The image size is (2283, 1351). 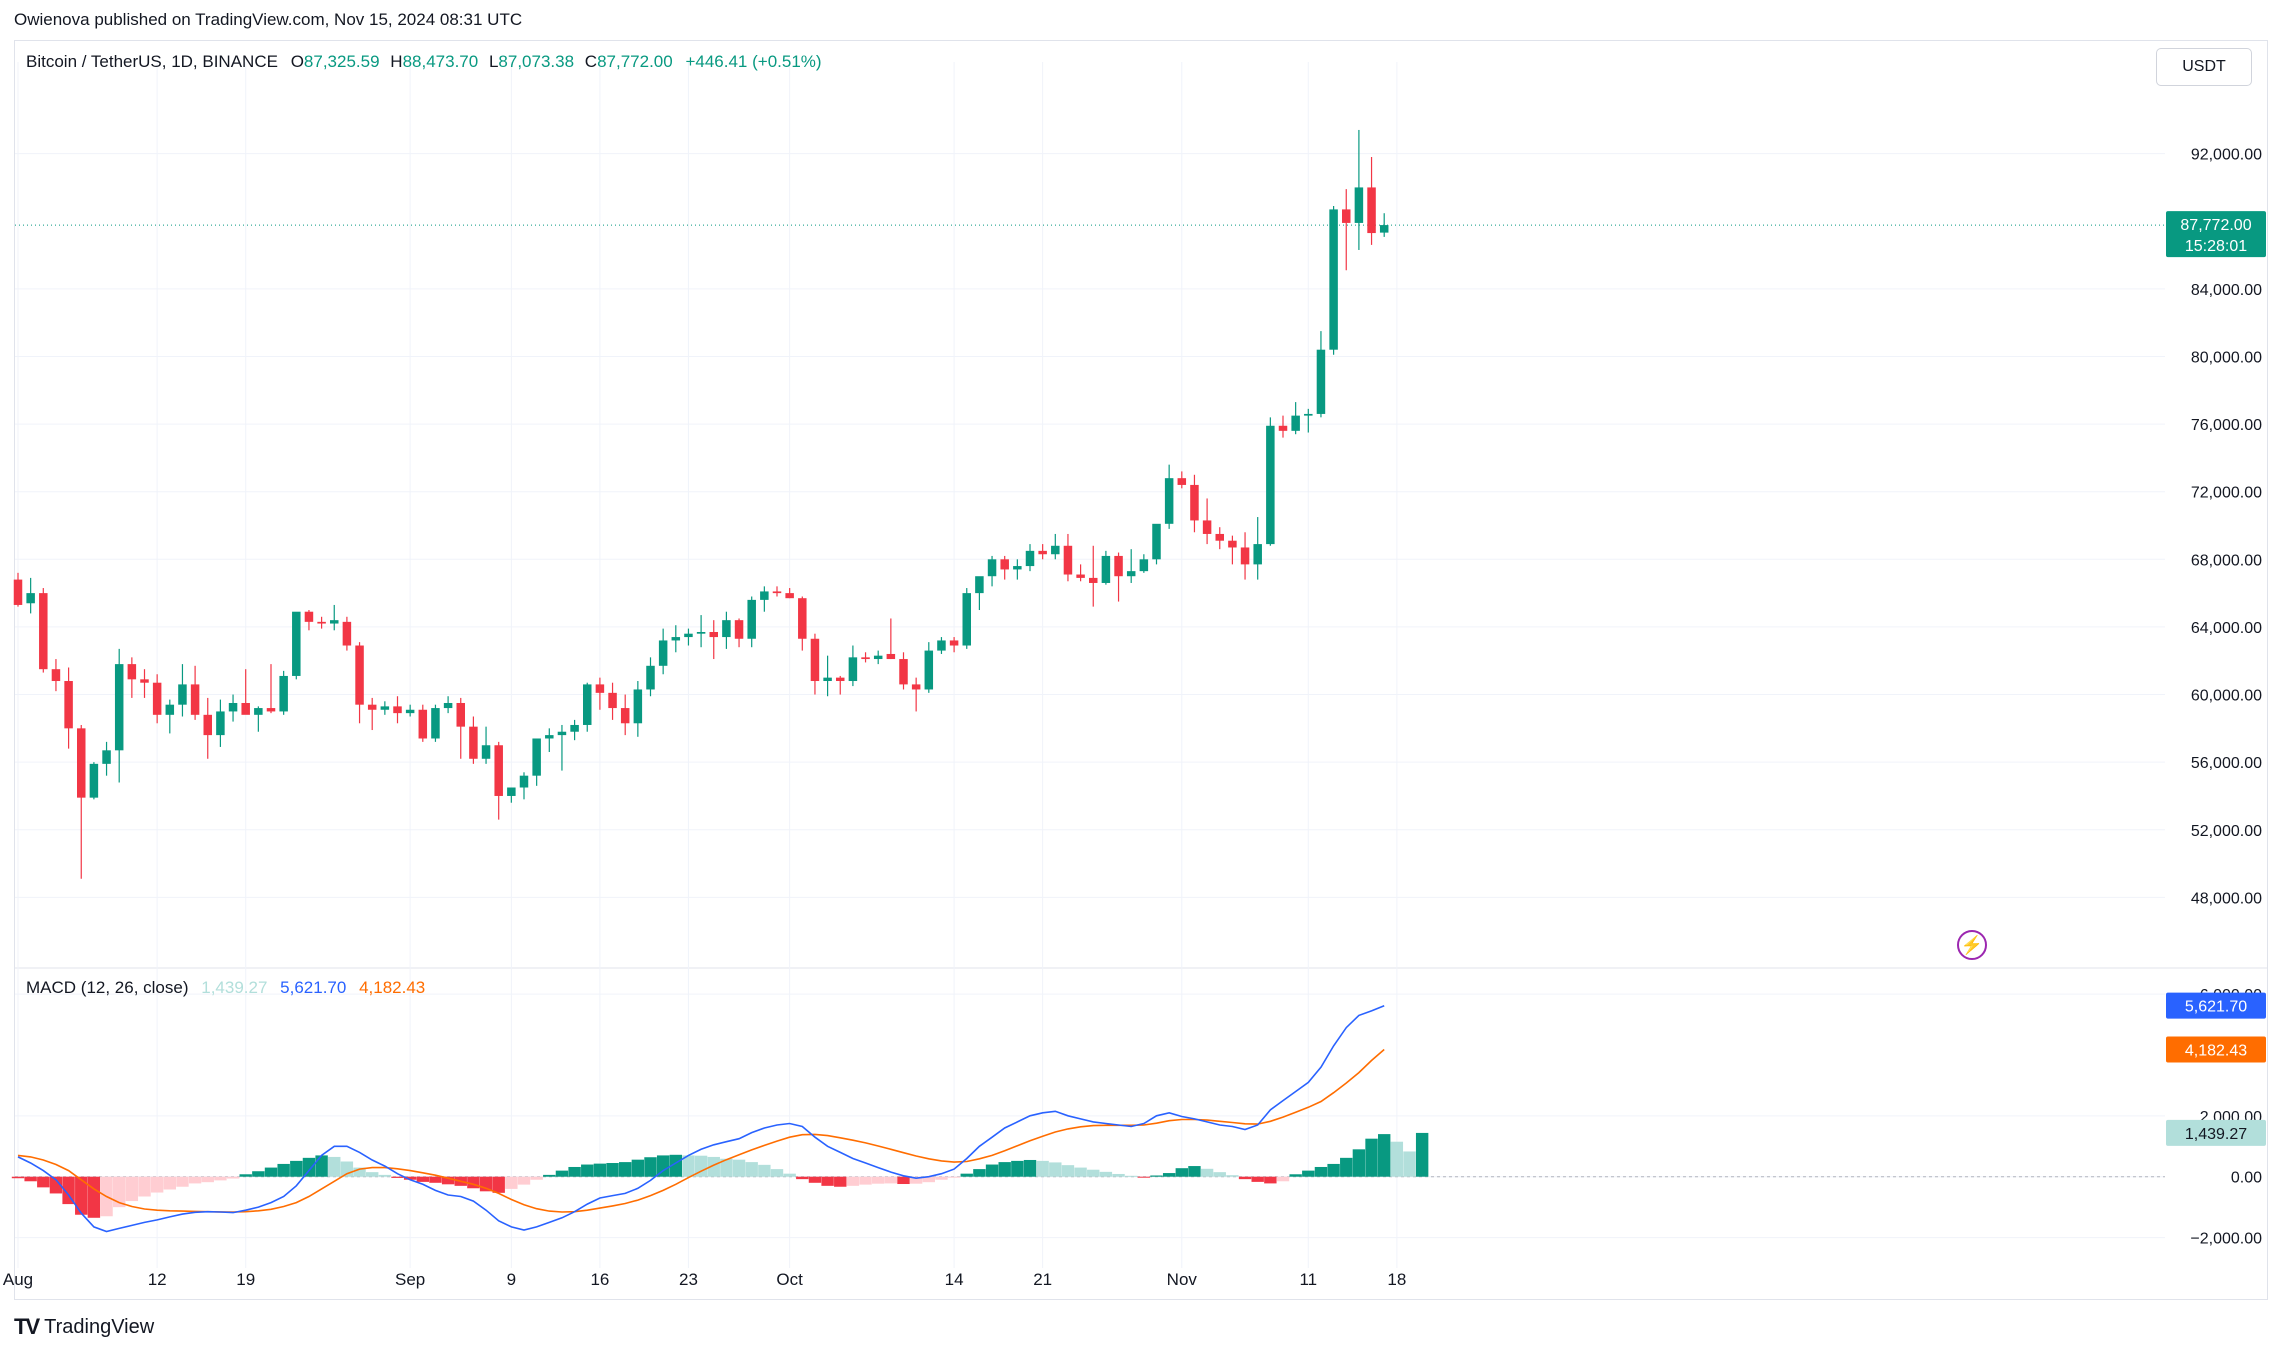 What do you see at coordinates (2246, 1178) in the screenshot?
I see `macd-axis-label: 0.00` at bounding box center [2246, 1178].